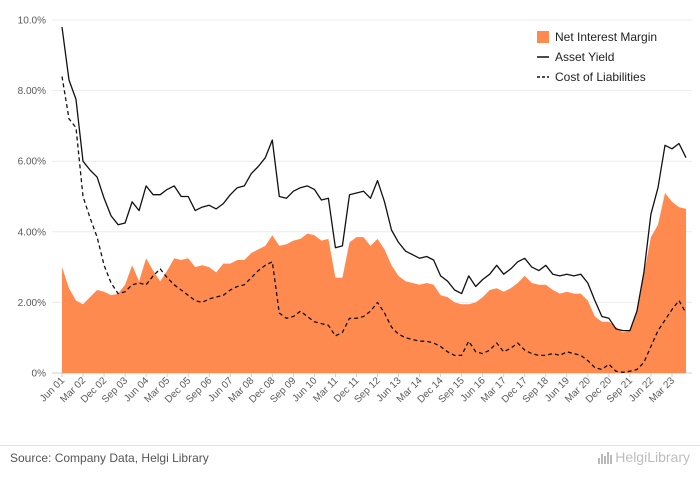 The image size is (700, 483). I want to click on brand-name: HelgiLibrary, so click(652, 457).